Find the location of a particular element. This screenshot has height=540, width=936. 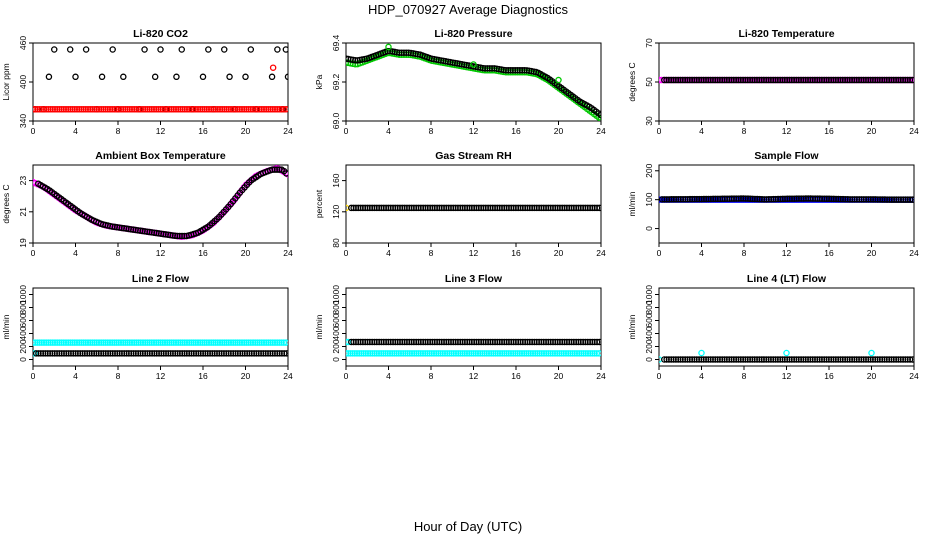

x-tick-label: 0 is located at coordinates (33, 131).